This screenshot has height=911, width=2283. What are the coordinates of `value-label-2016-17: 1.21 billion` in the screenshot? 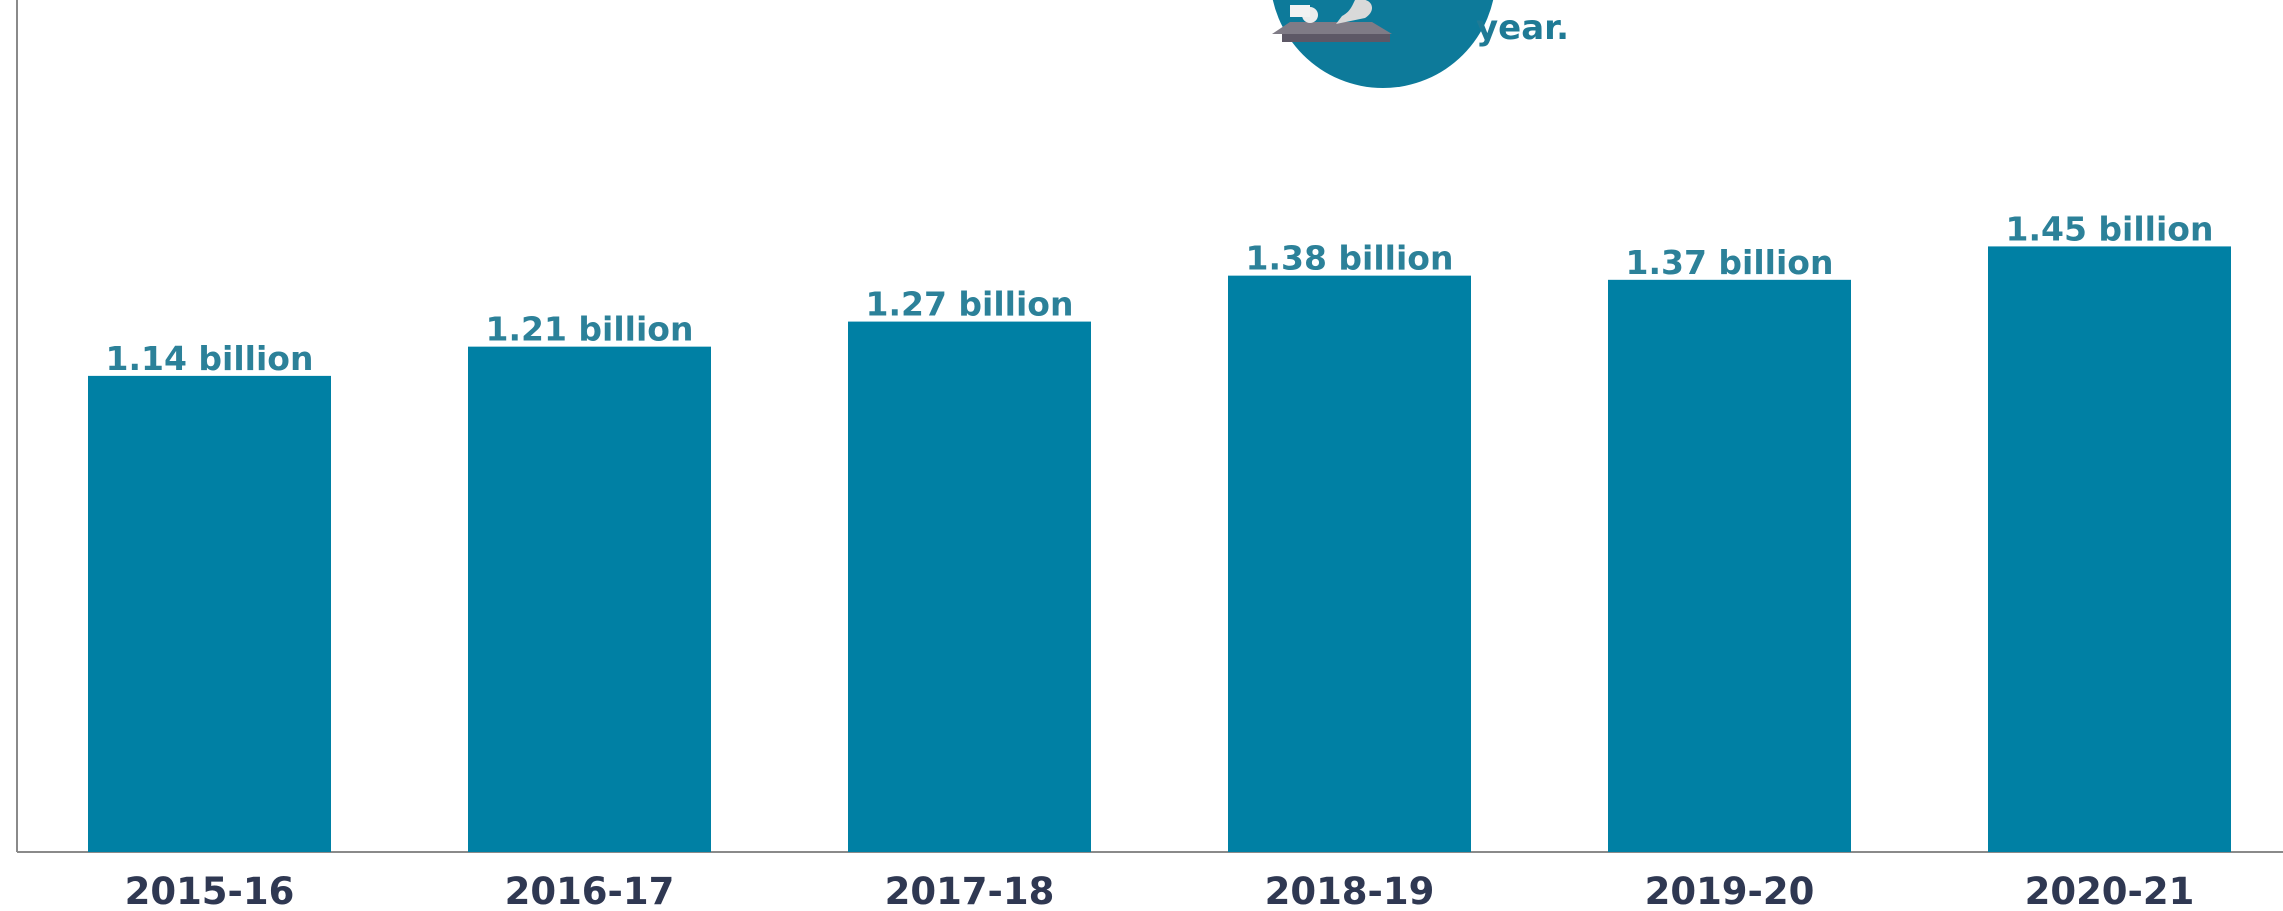 It's located at (590, 329).